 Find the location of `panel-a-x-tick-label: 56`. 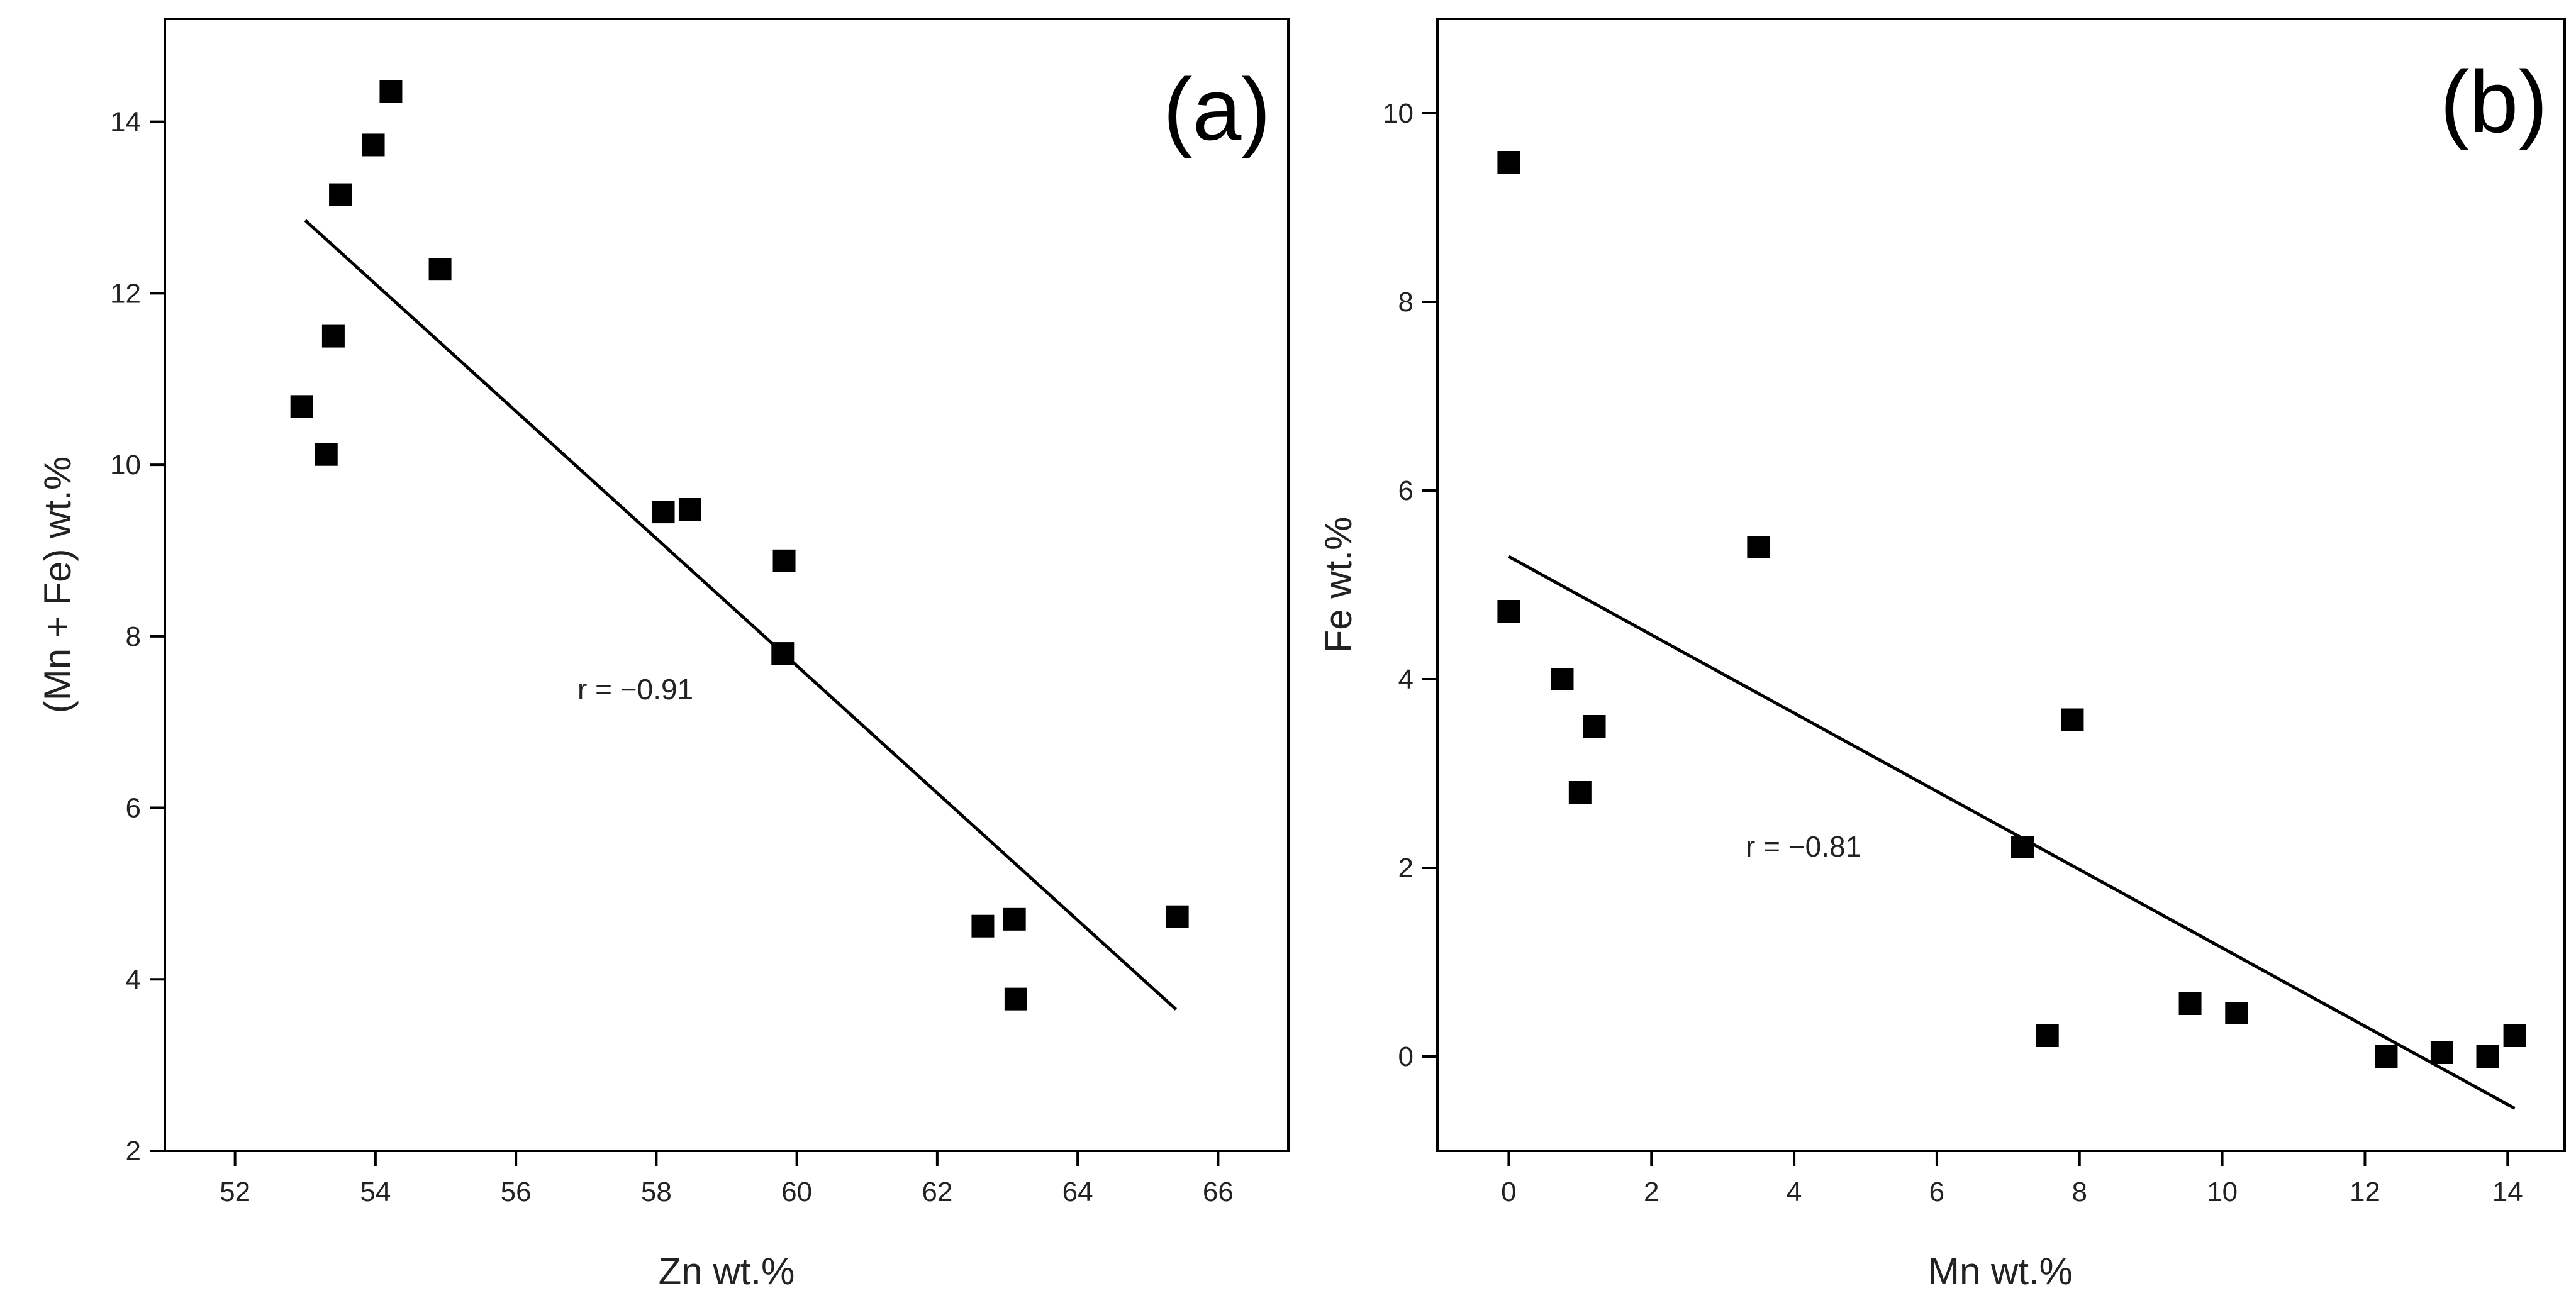

panel-a-x-tick-label: 56 is located at coordinates (516, 1192).